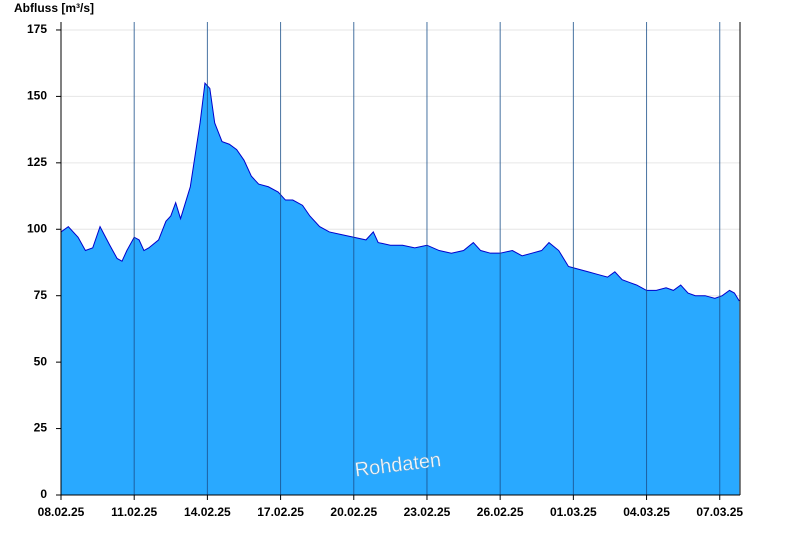 The height and width of the screenshot is (550, 800). Describe the element at coordinates (134, 512) in the screenshot. I see `x-tick-label: 11.02.25` at that location.